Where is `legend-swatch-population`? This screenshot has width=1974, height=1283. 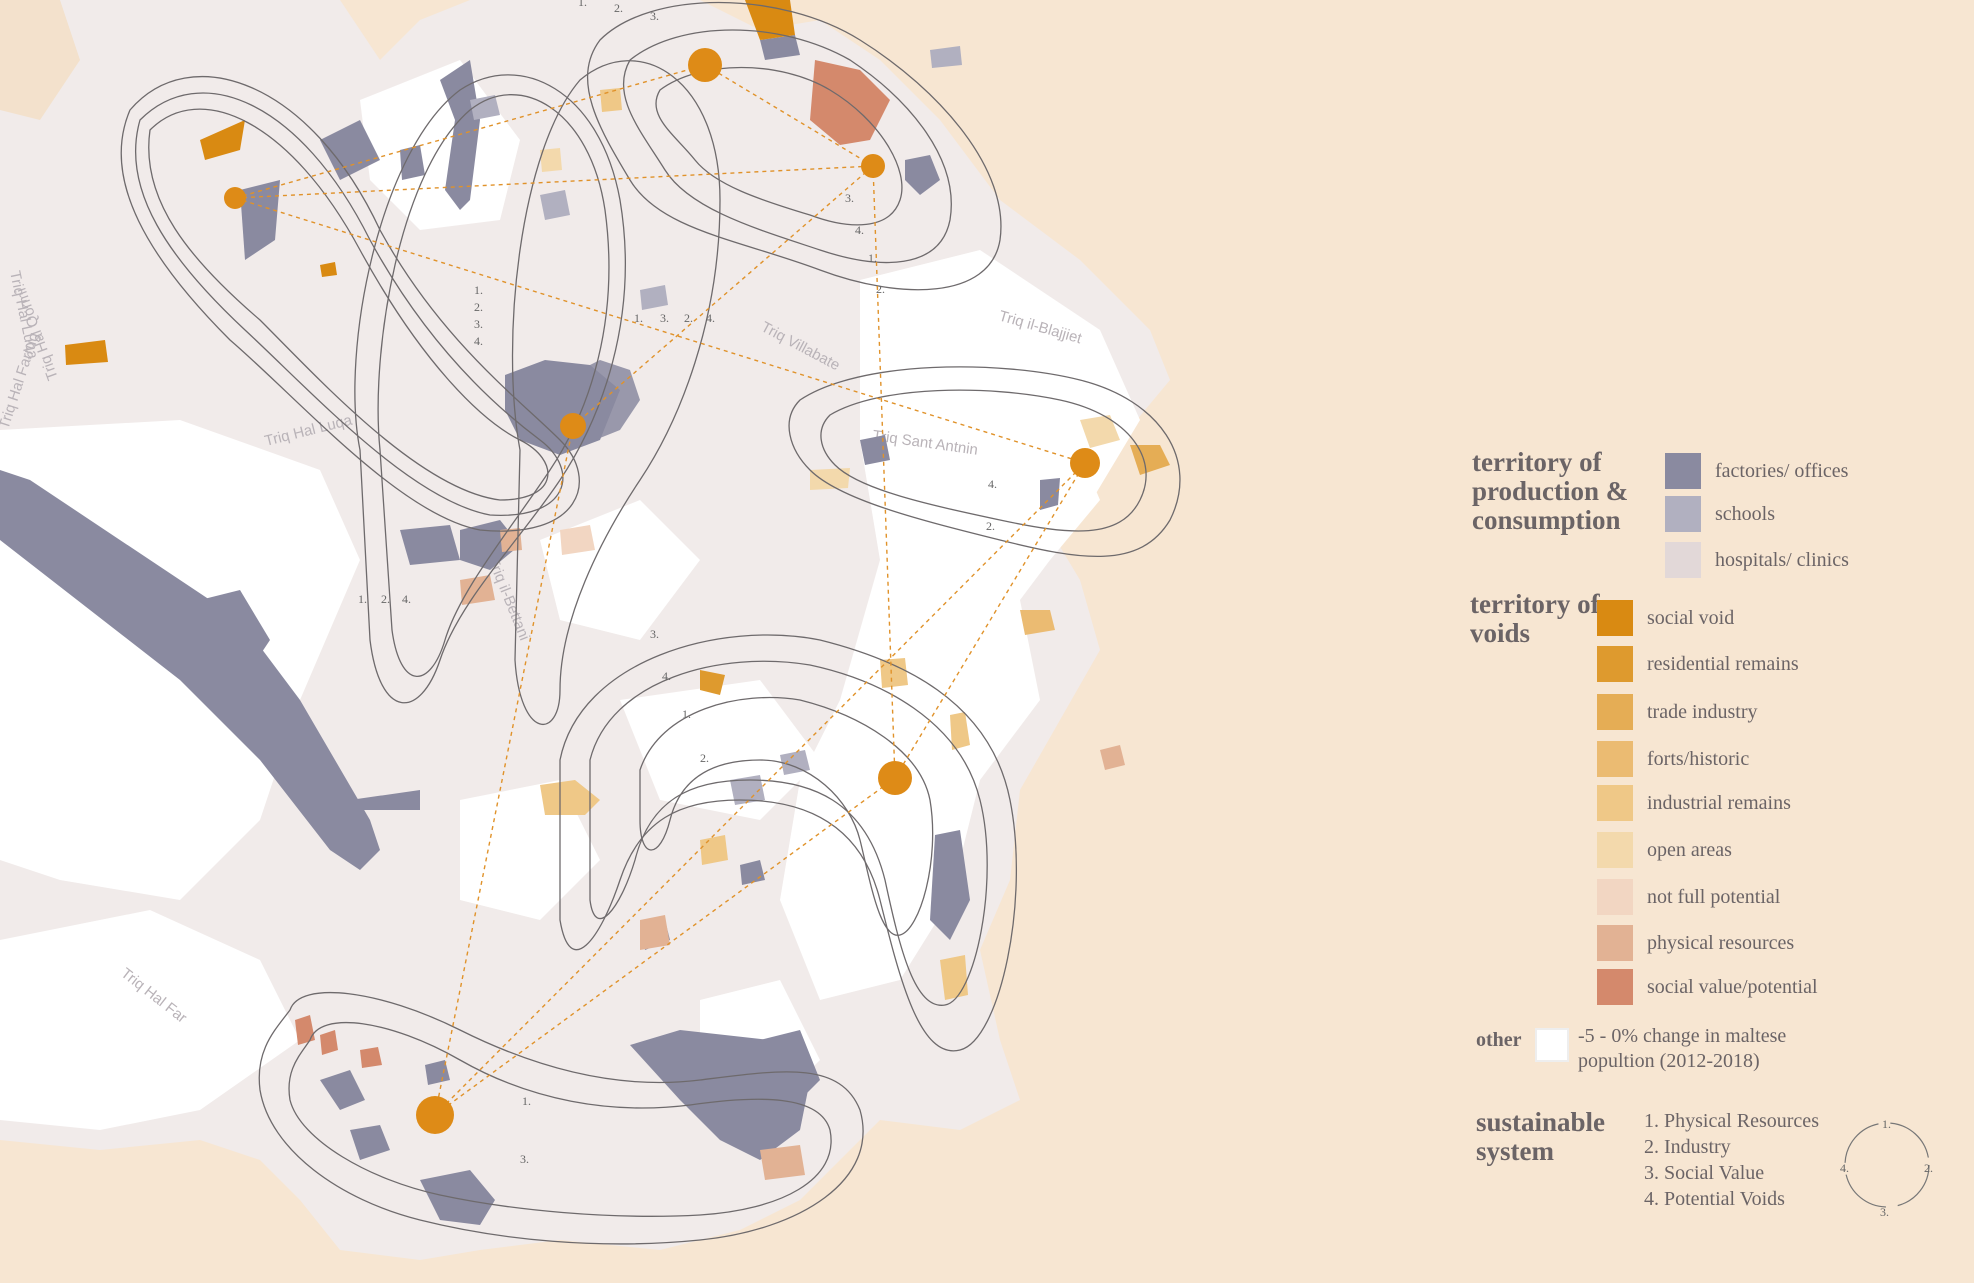
legend-swatch-population is located at coordinates (1552, 1045).